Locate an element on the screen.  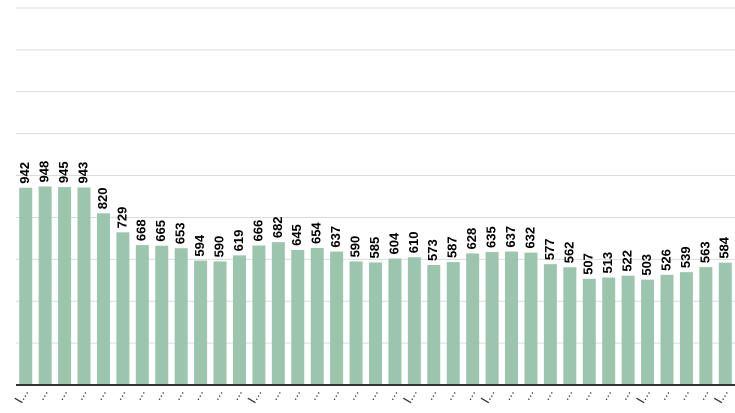
value-label: 653 is located at coordinates (180, 234).